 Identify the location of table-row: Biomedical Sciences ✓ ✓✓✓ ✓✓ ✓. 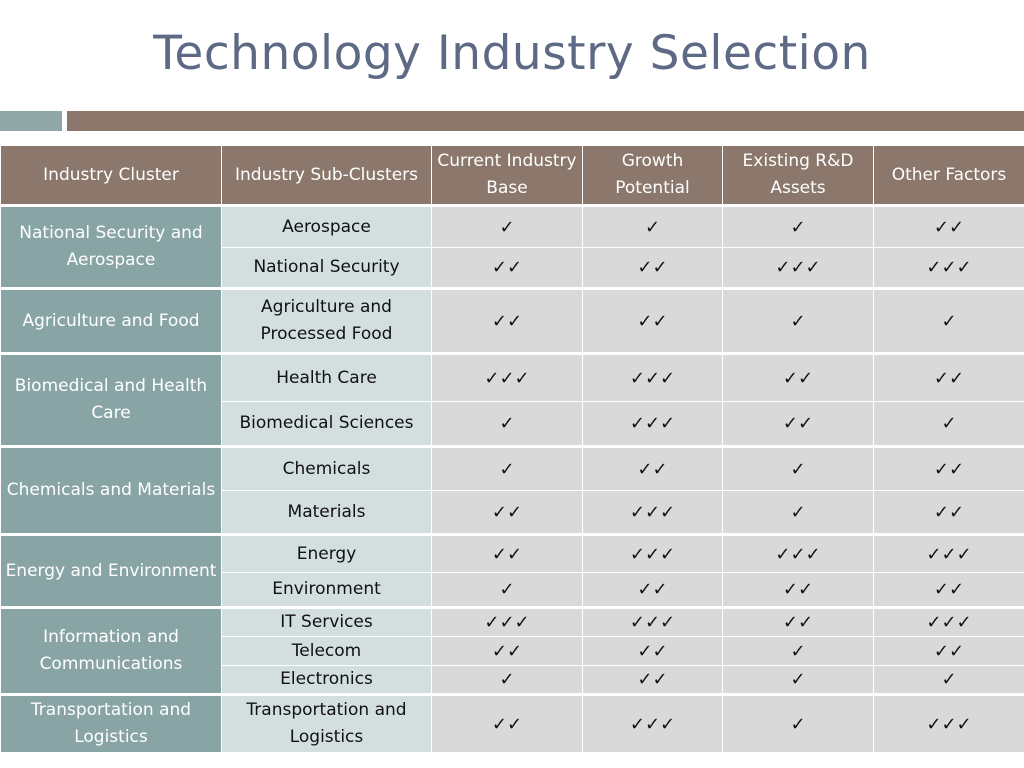
(512, 424).